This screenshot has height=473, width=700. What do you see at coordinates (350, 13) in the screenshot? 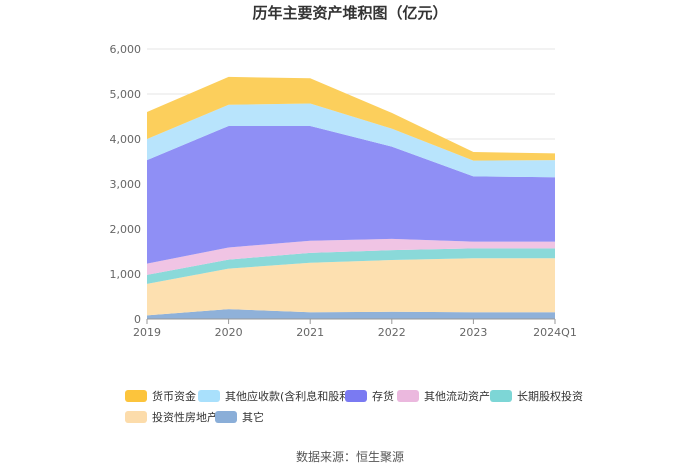
I see `chart-title: 历年主要资产堆积图（亿元）` at bounding box center [350, 13].